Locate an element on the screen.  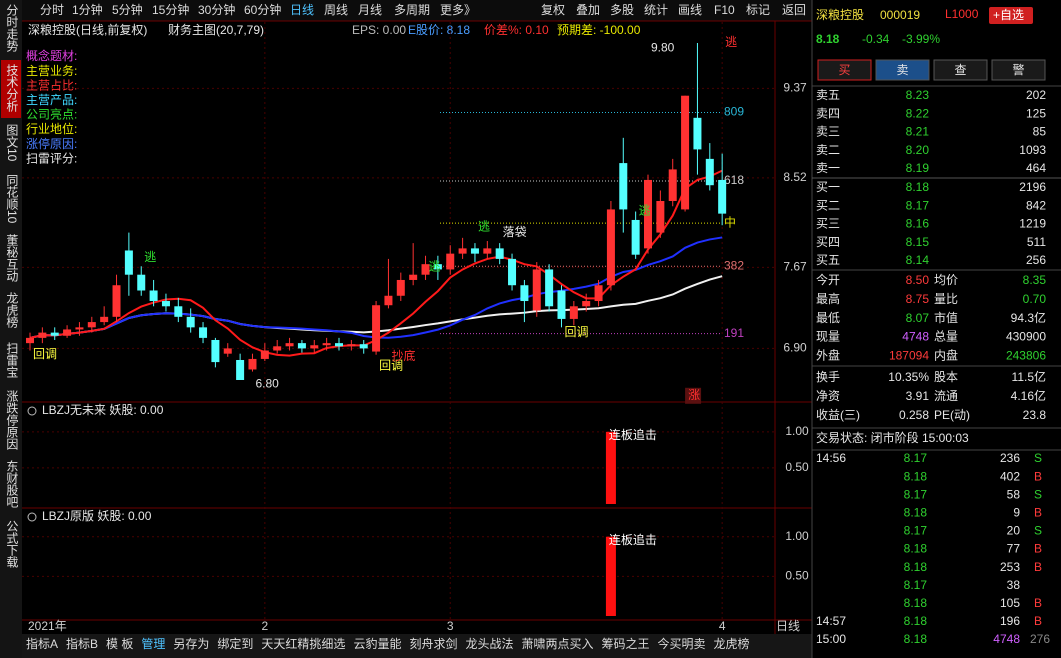
period-tab: 30分钟 is located at coordinates (216, 9).